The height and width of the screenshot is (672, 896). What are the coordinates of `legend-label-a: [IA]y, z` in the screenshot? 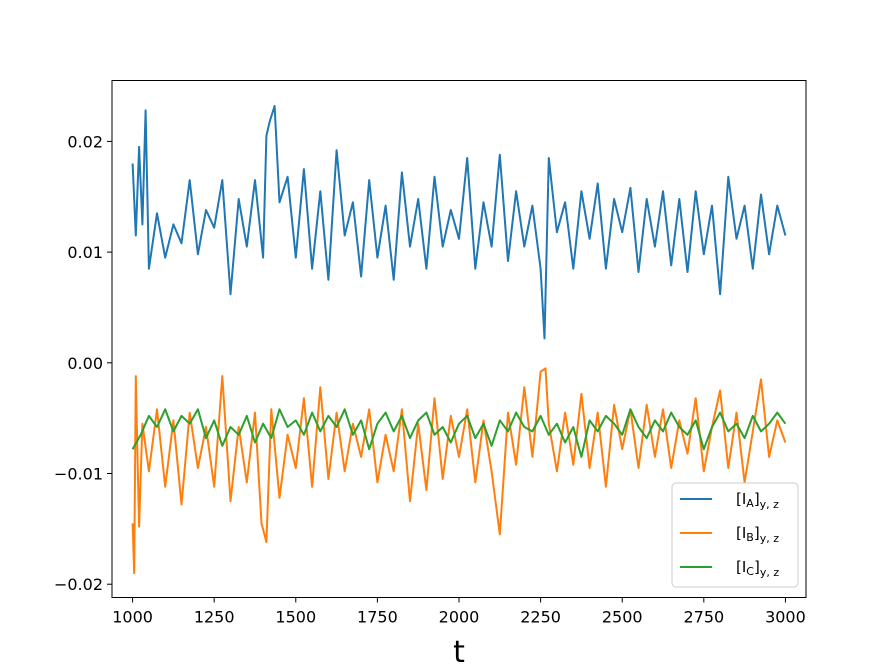 It's located at (757, 500).